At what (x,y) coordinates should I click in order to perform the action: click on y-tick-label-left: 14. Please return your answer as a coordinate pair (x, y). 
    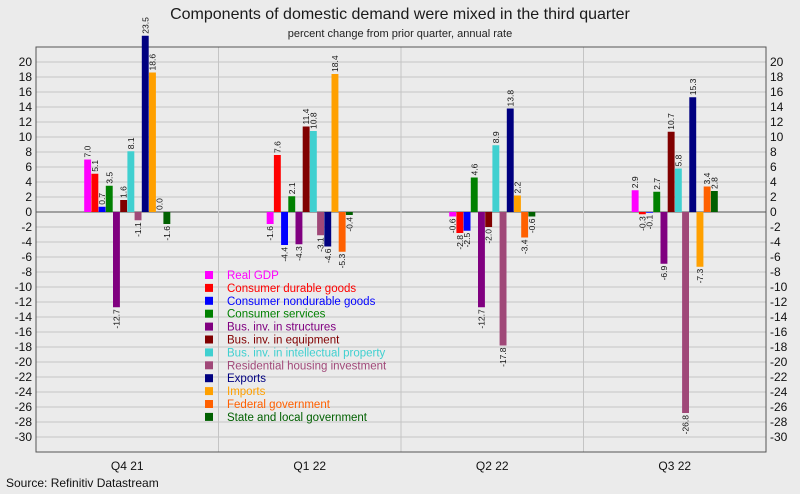
    Looking at the image, I should click on (26, 107).